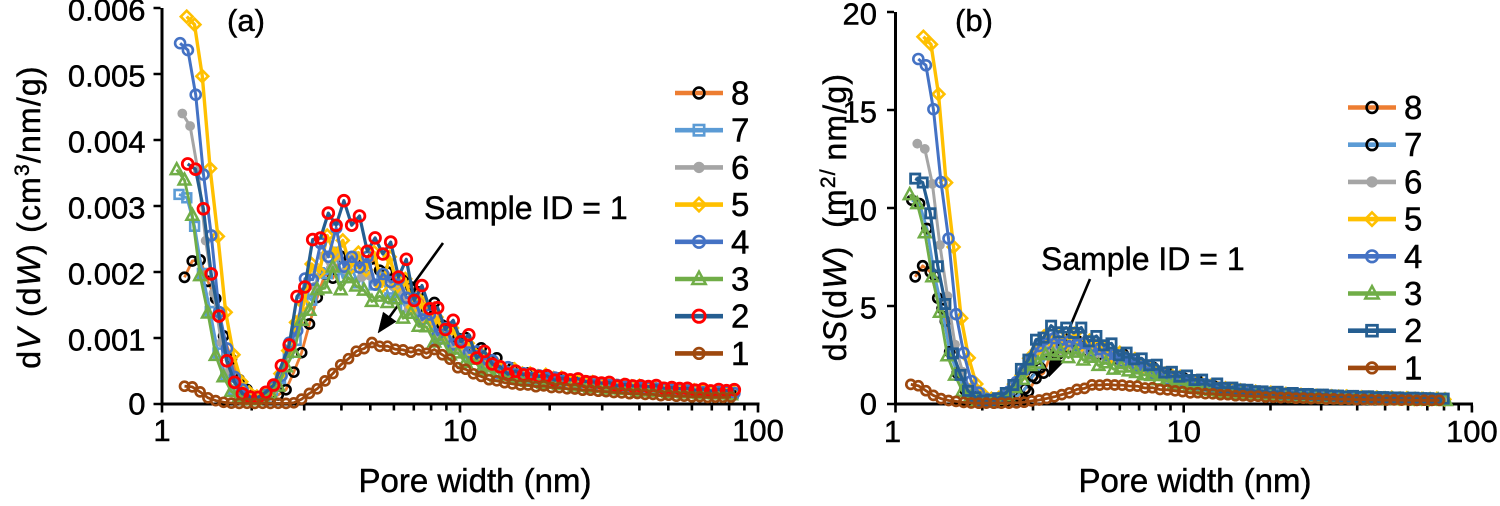  What do you see at coordinates (974, 20) in the screenshot?
I see `svg-text: (b)` at bounding box center [974, 20].